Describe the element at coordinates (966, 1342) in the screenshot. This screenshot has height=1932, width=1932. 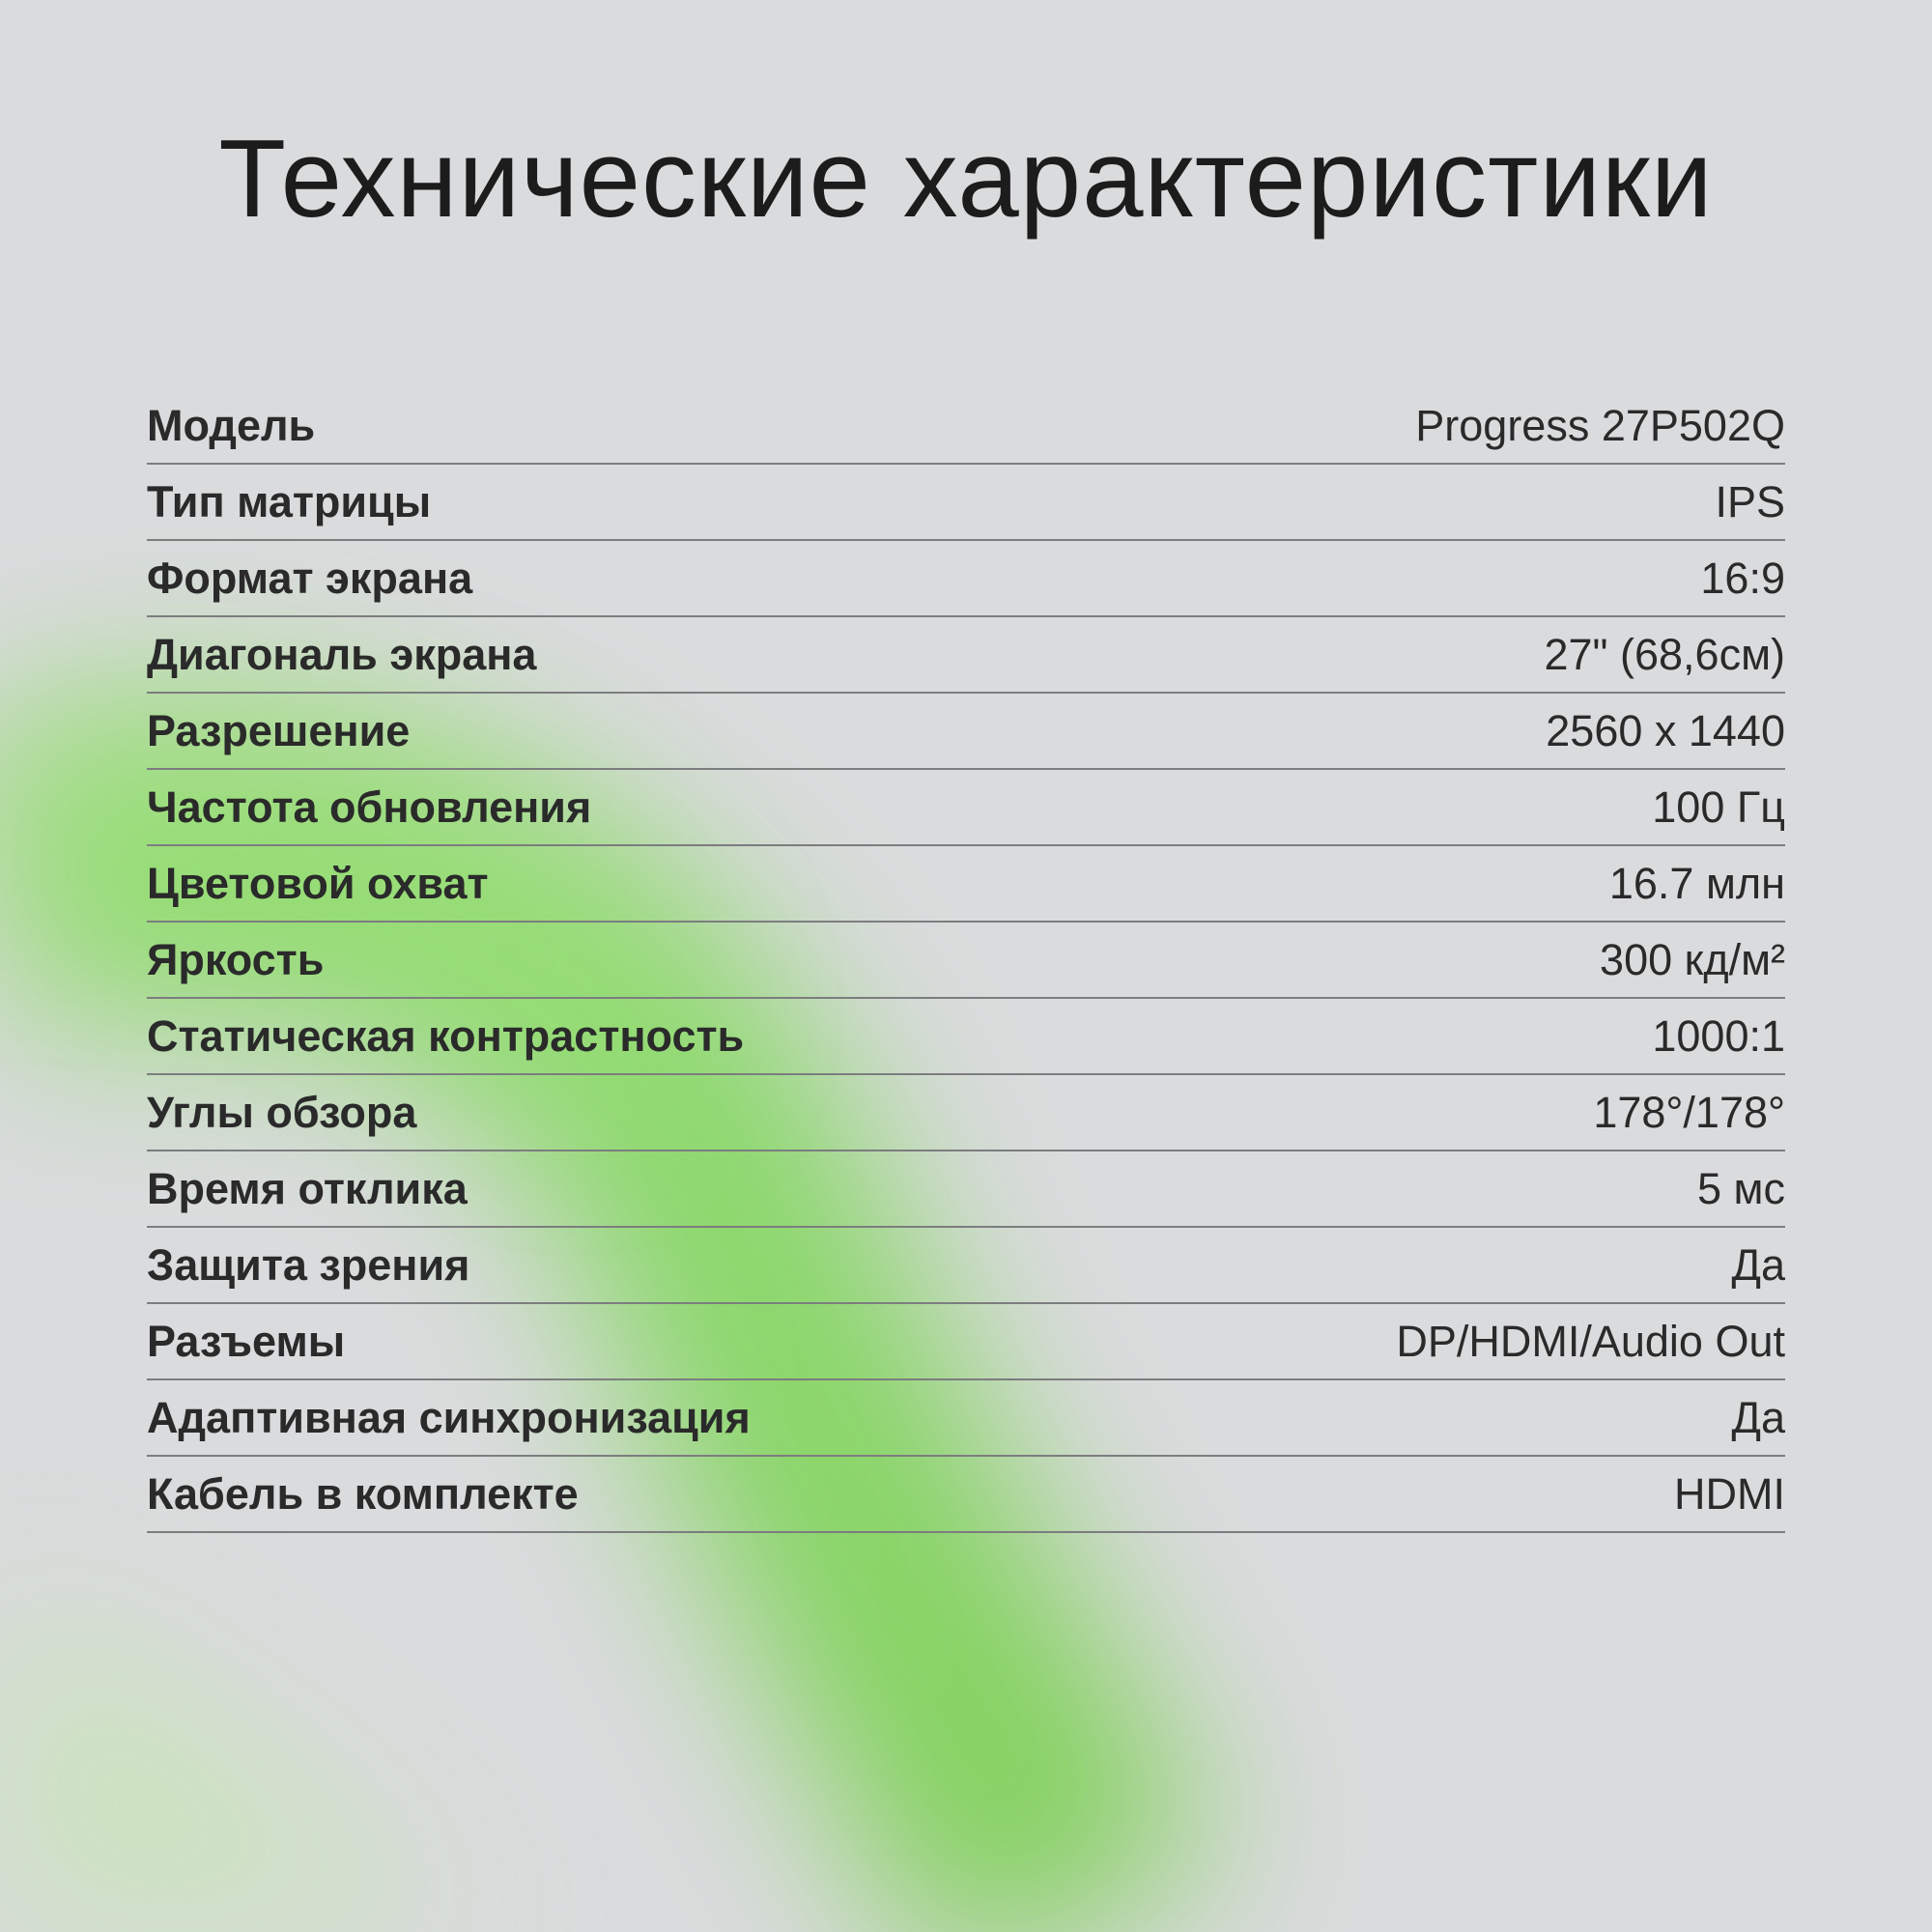
I see `spec-row: Разъемы DP/HDMI/Audio Out` at that location.